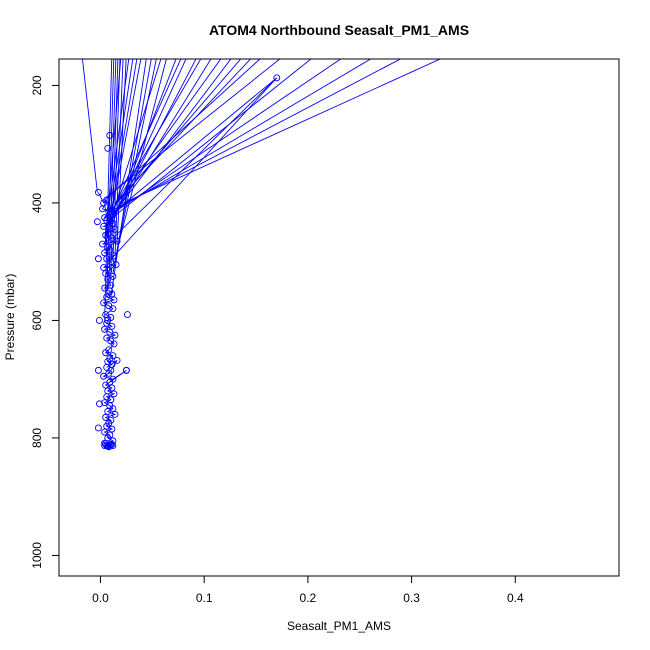 This screenshot has height=650, width=650. Describe the element at coordinates (204, 598) in the screenshot. I see `x-tick-label: 0.1` at that location.